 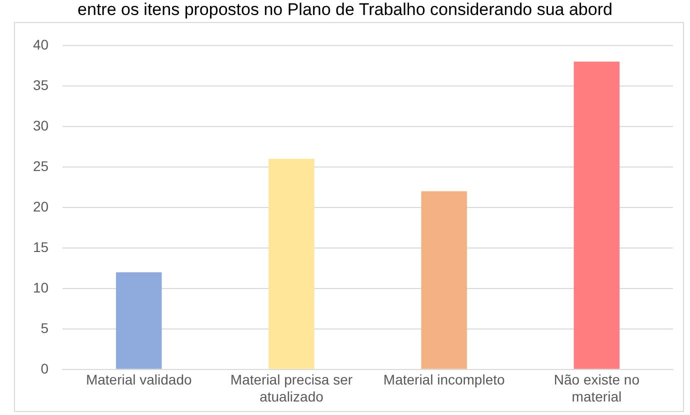 What do you see at coordinates (291, 380) in the screenshot?
I see `category-label: Material precisa ser` at bounding box center [291, 380].